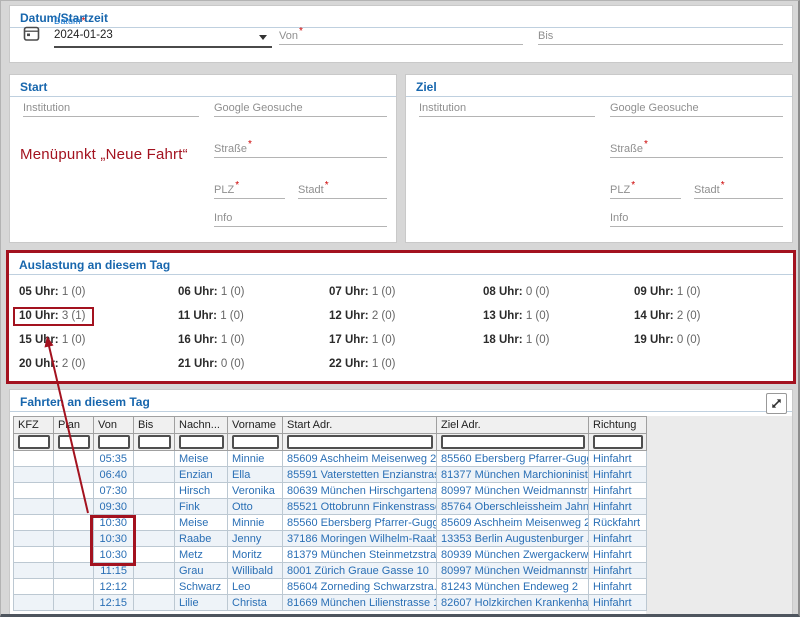 The image size is (800, 617). Describe the element at coordinates (104, 154) in the screenshot. I see `annotation-text: Menüpunkt „Neue Fahrt“` at that location.